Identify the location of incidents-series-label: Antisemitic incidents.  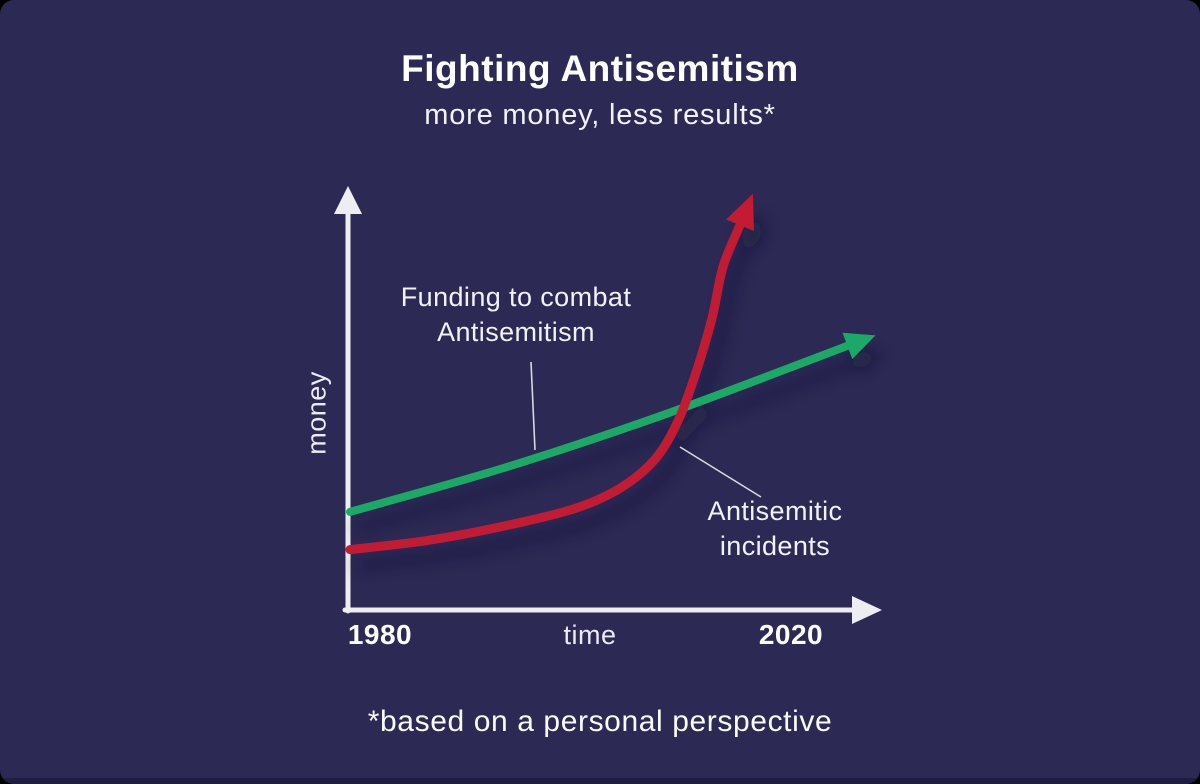
(775, 528).